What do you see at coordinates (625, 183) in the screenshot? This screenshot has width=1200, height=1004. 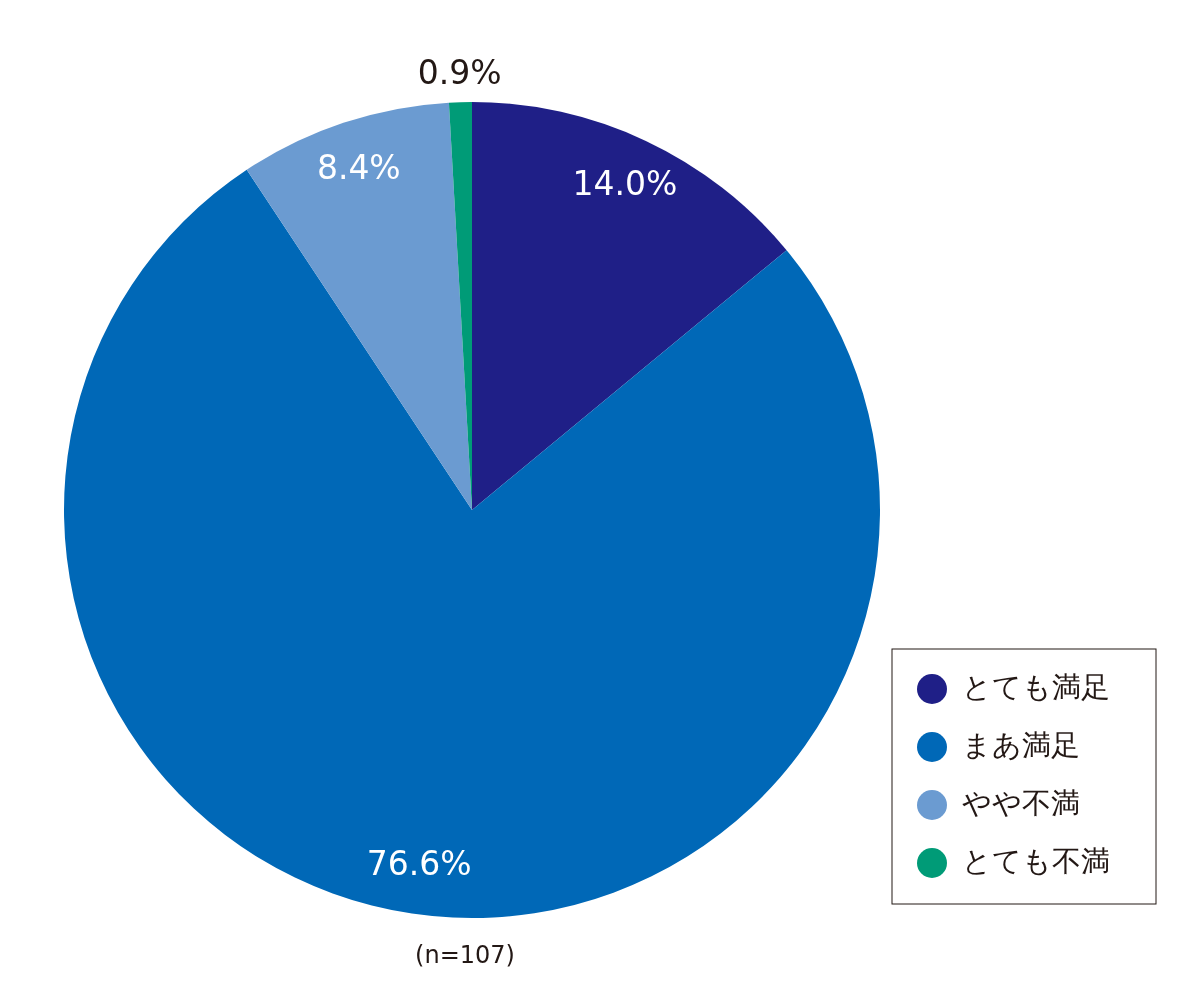 I see `data-label: 14.0%` at bounding box center [625, 183].